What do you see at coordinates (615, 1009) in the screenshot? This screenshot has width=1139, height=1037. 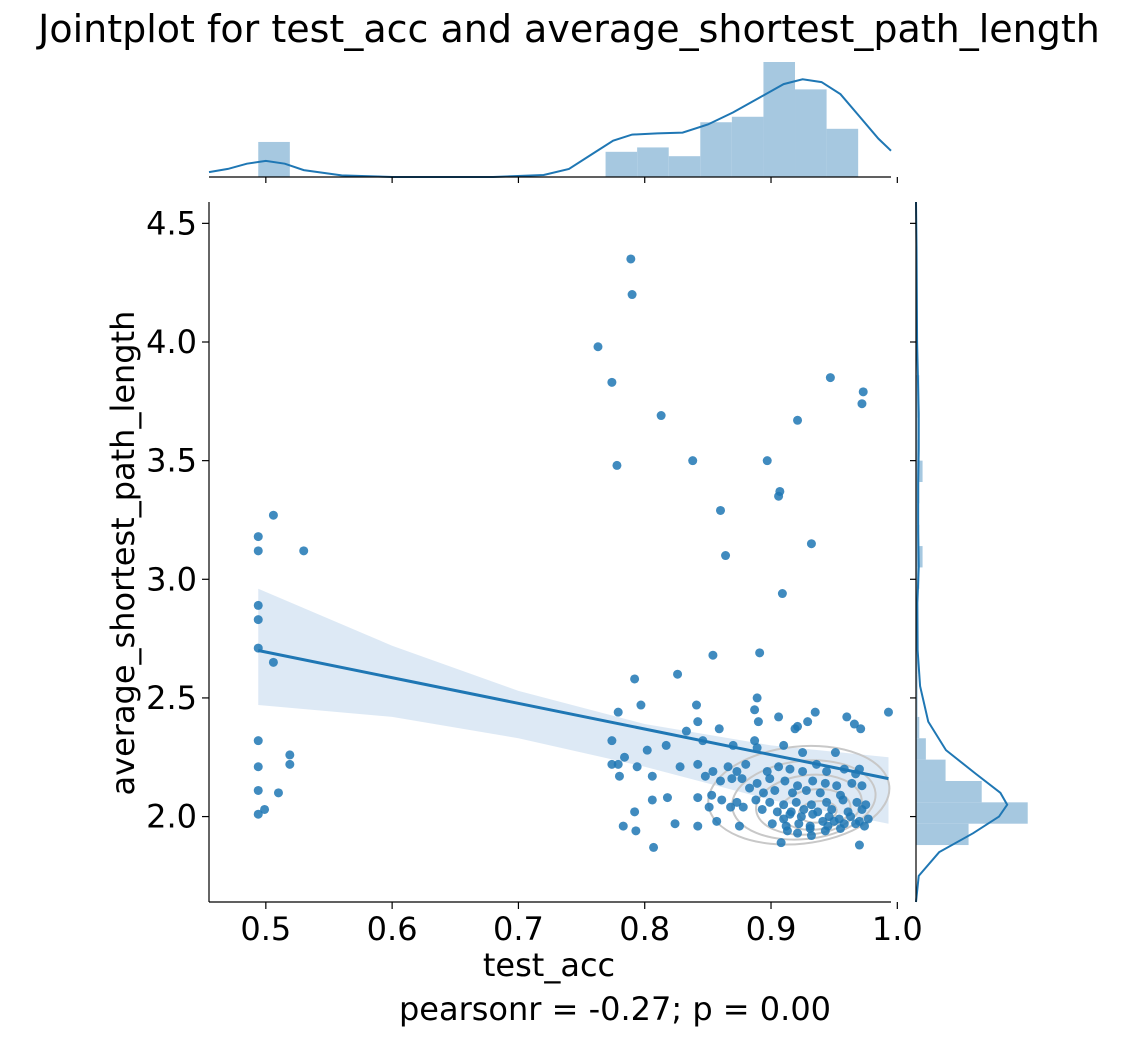 I see `pearson-annotation: pearsonr = -0.27; p = 0.00` at bounding box center [615, 1009].